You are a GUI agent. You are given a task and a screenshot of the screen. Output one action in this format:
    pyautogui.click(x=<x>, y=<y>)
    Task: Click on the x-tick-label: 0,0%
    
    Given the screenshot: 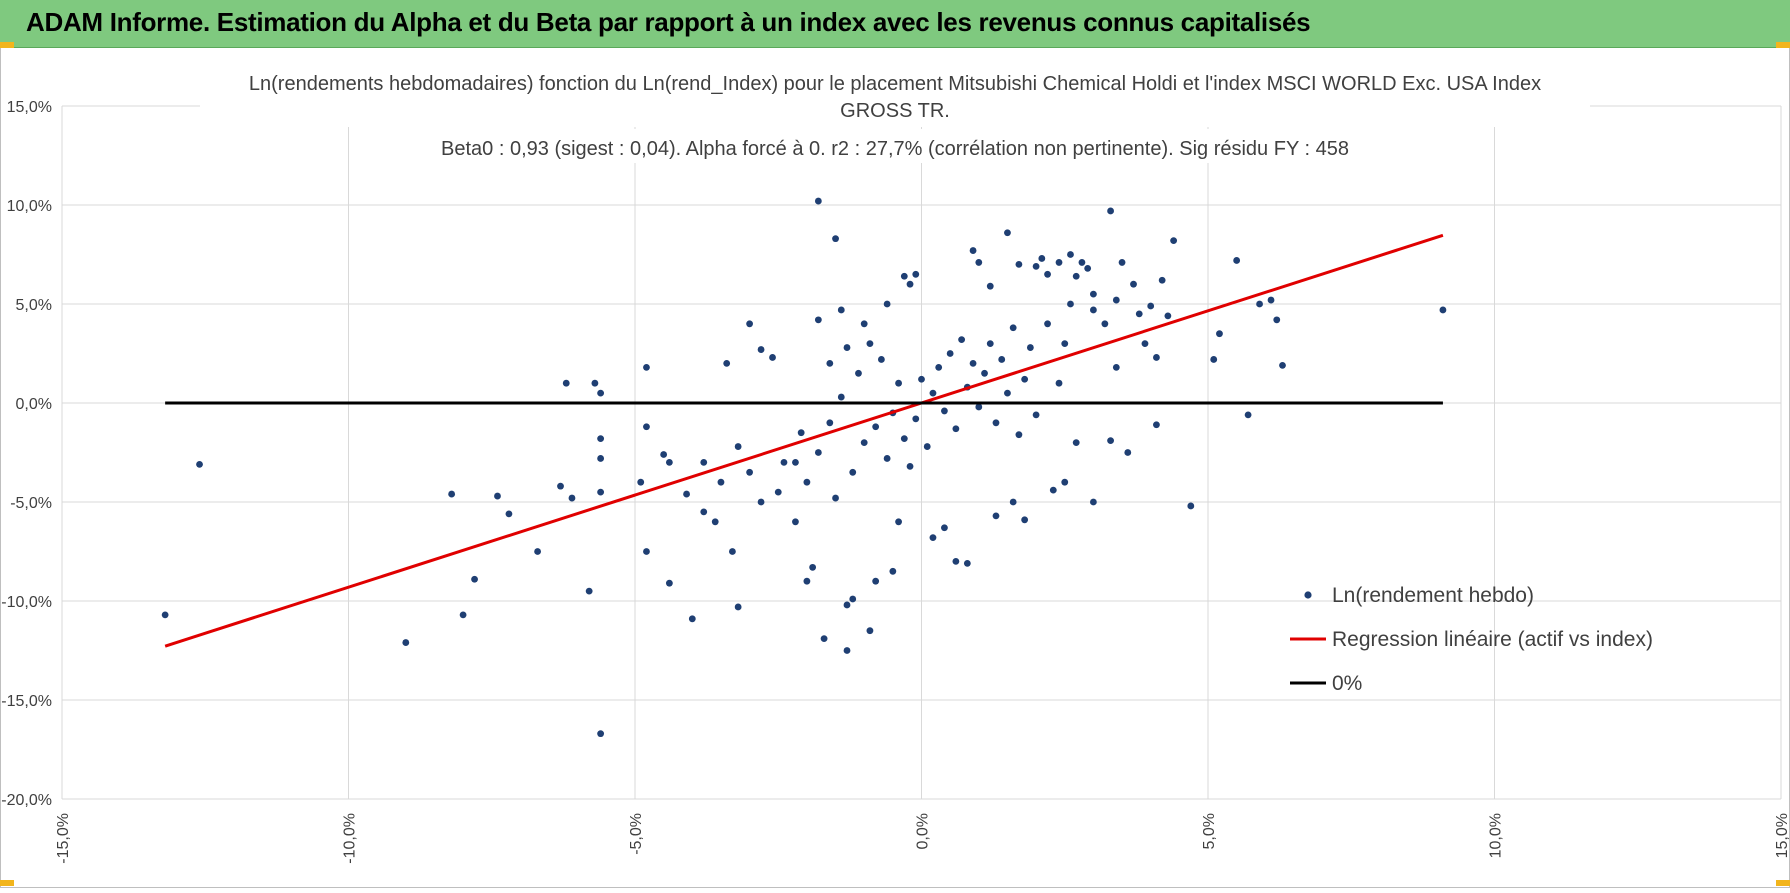 What is the action you would take?
    pyautogui.click(x=923, y=831)
    